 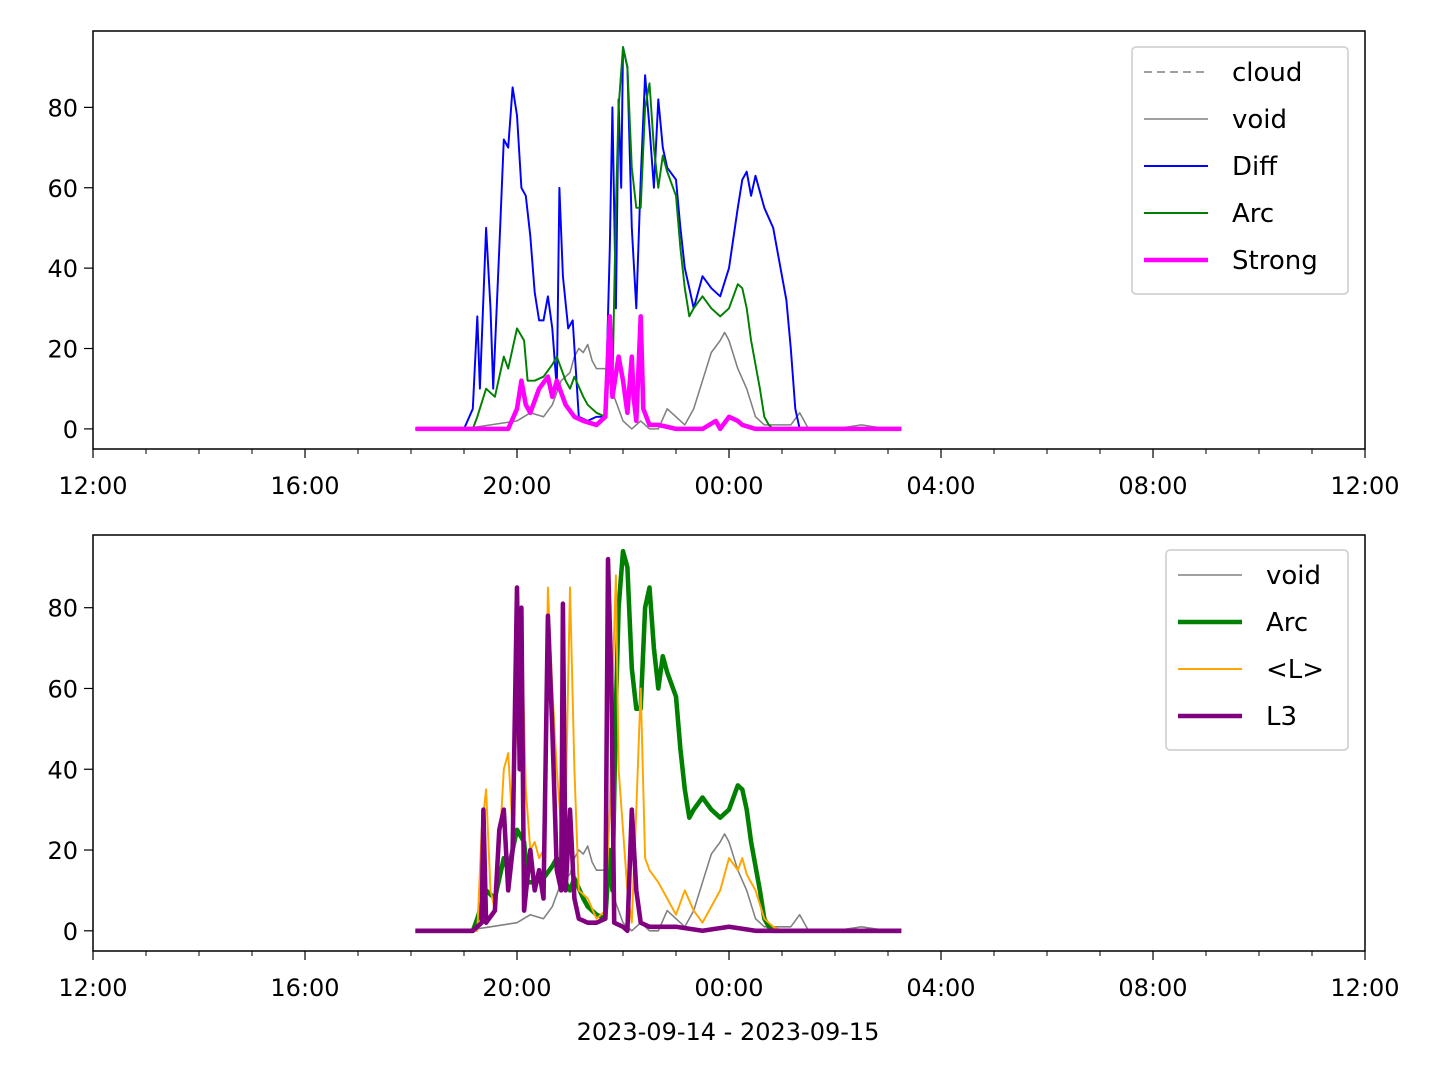 What do you see at coordinates (658, 380) in the screenshot?
I see `series-line-void` at bounding box center [658, 380].